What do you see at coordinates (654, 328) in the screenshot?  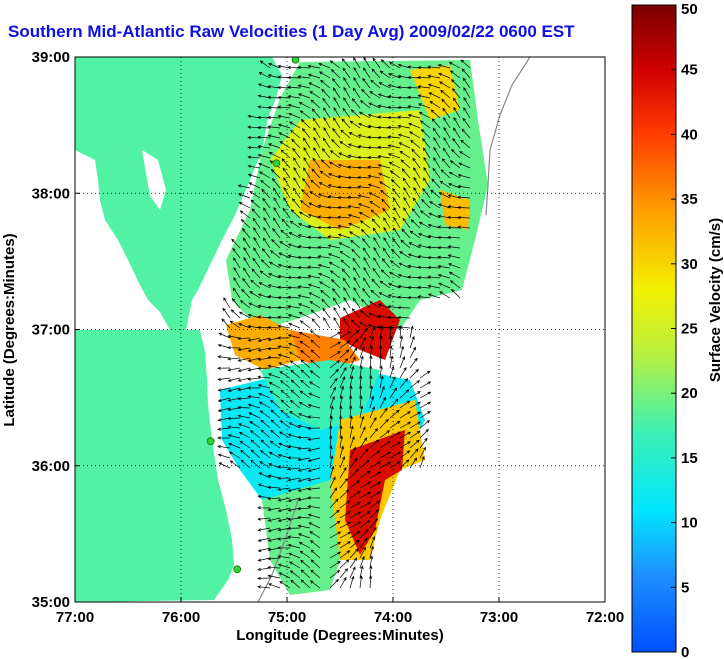 I see `colorbar-gradient` at bounding box center [654, 328].